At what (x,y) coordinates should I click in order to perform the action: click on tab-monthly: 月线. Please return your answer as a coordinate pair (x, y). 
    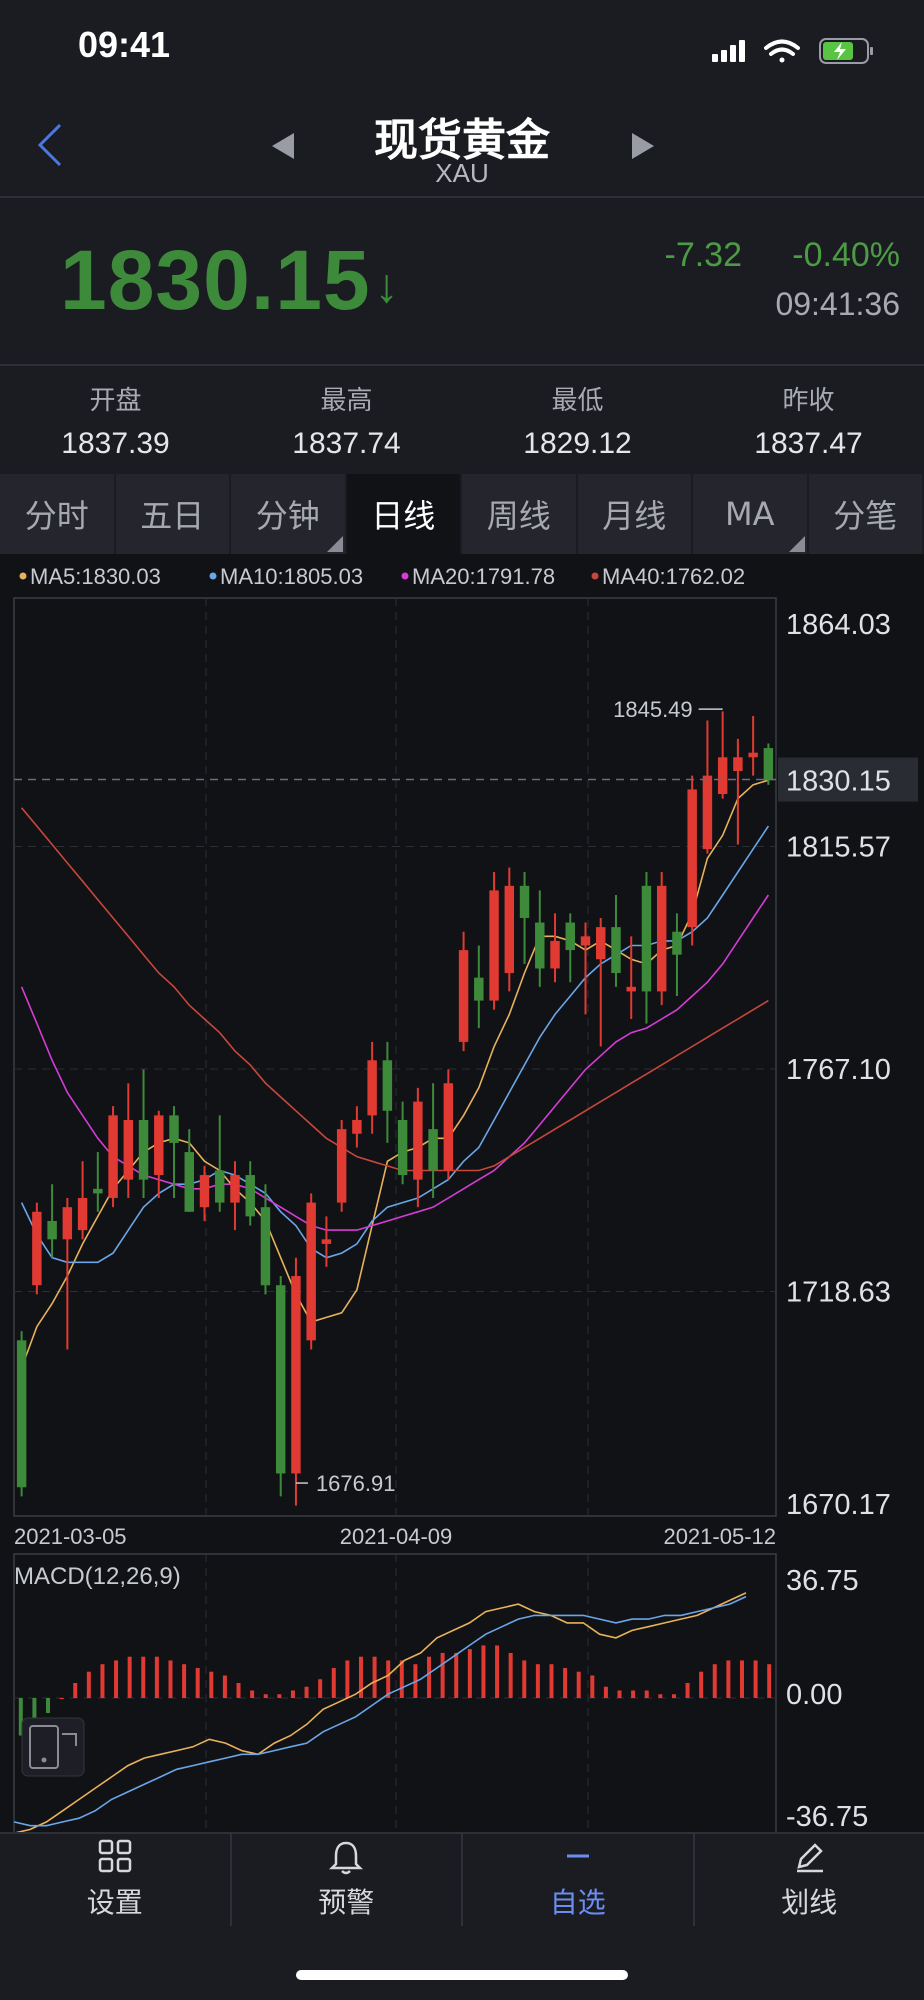
    Looking at the image, I should click on (635, 514).